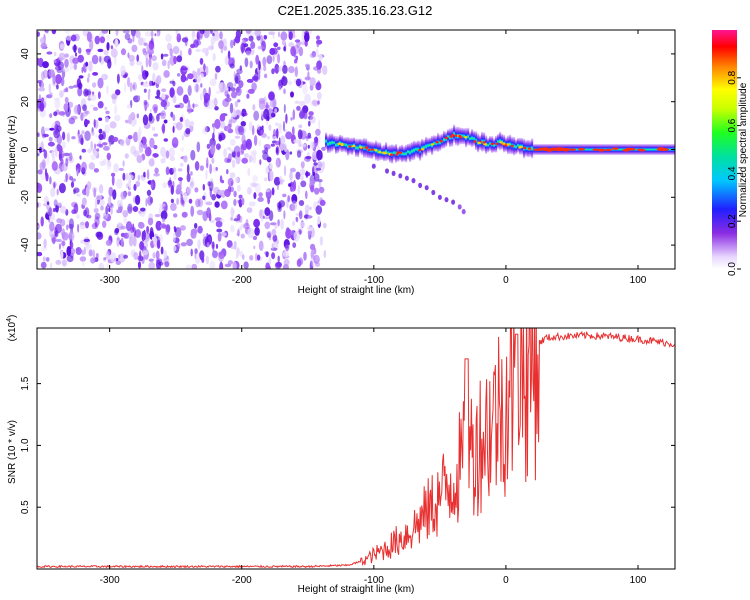  What do you see at coordinates (356, 589) in the screenshot?
I see `snr-x-label: Height of straight line (km)` at bounding box center [356, 589].